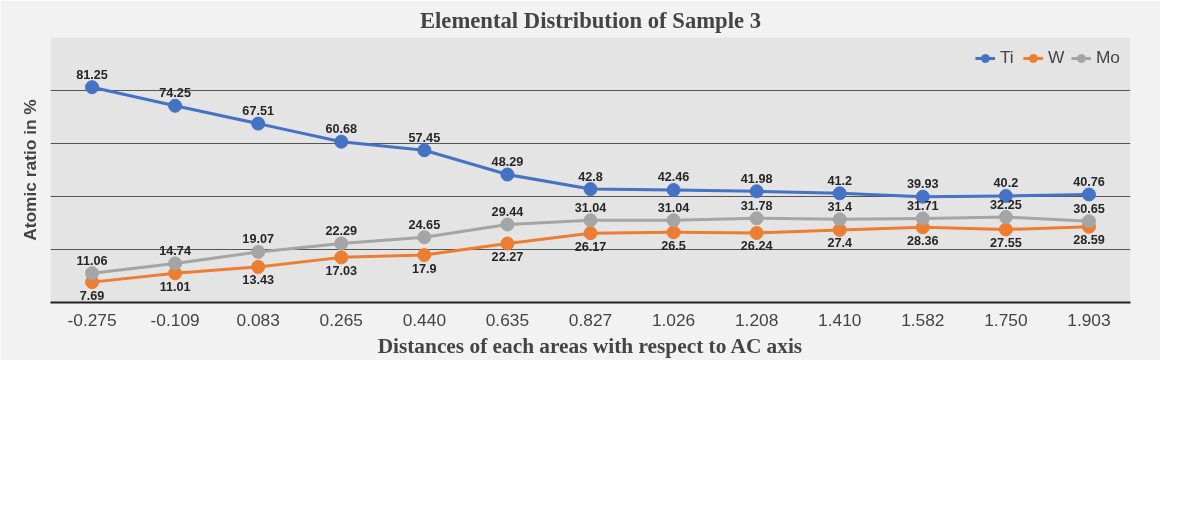  I want to click on x-tick-label: 0.635, so click(507, 319).